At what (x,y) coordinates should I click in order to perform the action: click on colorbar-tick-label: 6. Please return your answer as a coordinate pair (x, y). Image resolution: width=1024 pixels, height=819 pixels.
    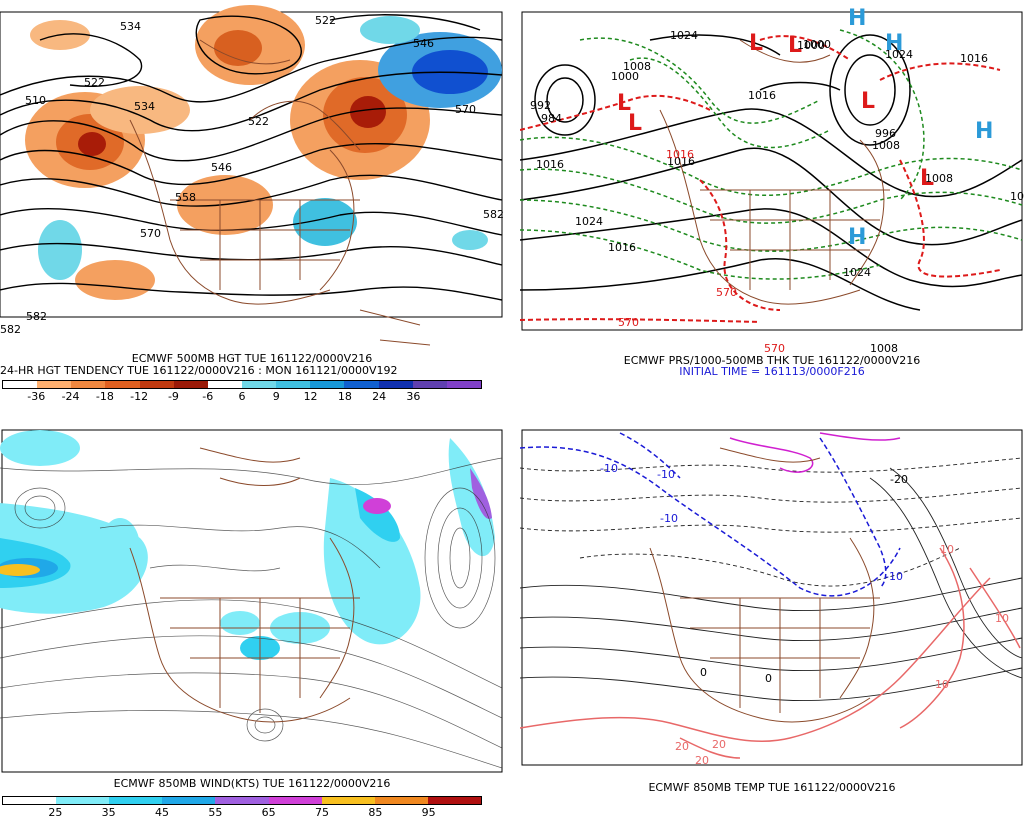
    Looking at the image, I should click on (242, 396).